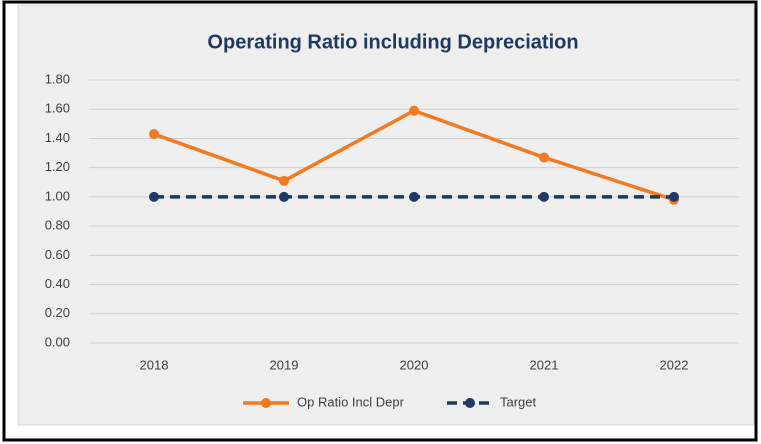 This screenshot has width=761, height=444. What do you see at coordinates (392, 42) in the screenshot?
I see `chart-title: Operating Ratio including Depreciation` at bounding box center [392, 42].